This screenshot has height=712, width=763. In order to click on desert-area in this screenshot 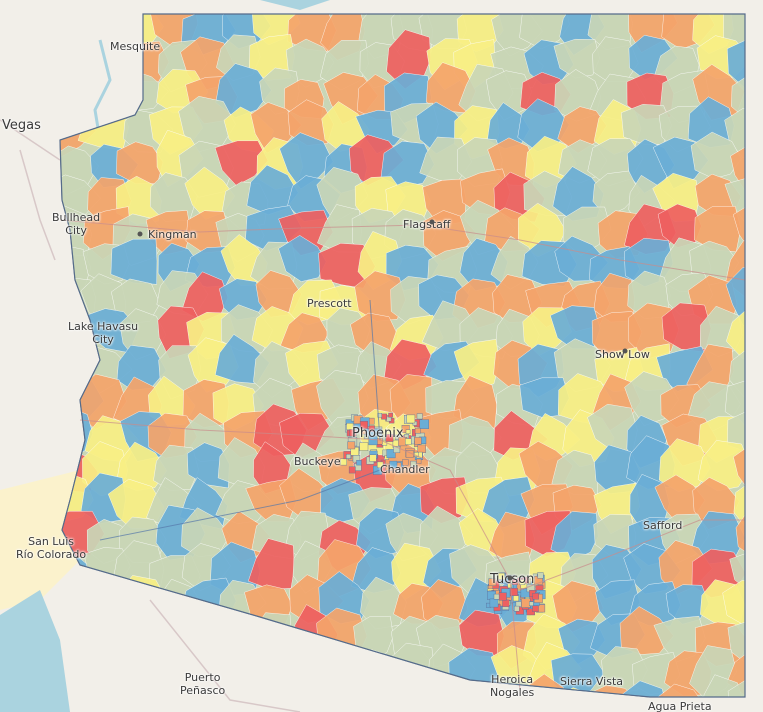, I will do `click(40, 540)`.